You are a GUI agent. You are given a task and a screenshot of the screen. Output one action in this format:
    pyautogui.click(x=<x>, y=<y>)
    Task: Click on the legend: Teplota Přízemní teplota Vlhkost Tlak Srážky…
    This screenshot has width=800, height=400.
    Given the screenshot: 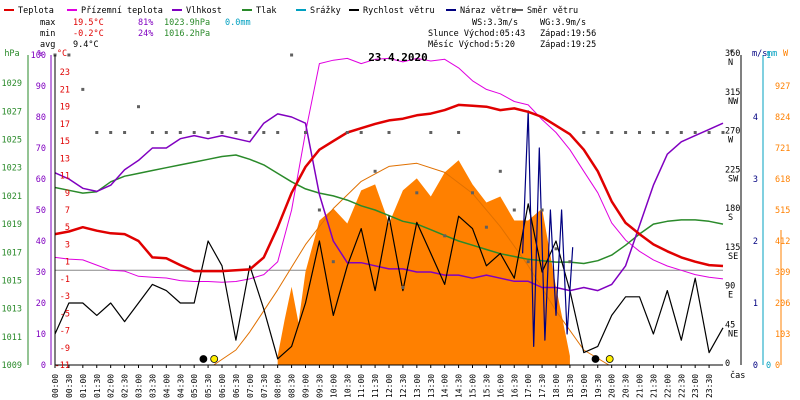 What is the action you would take?
    pyautogui.click(x=291, y=11)
    